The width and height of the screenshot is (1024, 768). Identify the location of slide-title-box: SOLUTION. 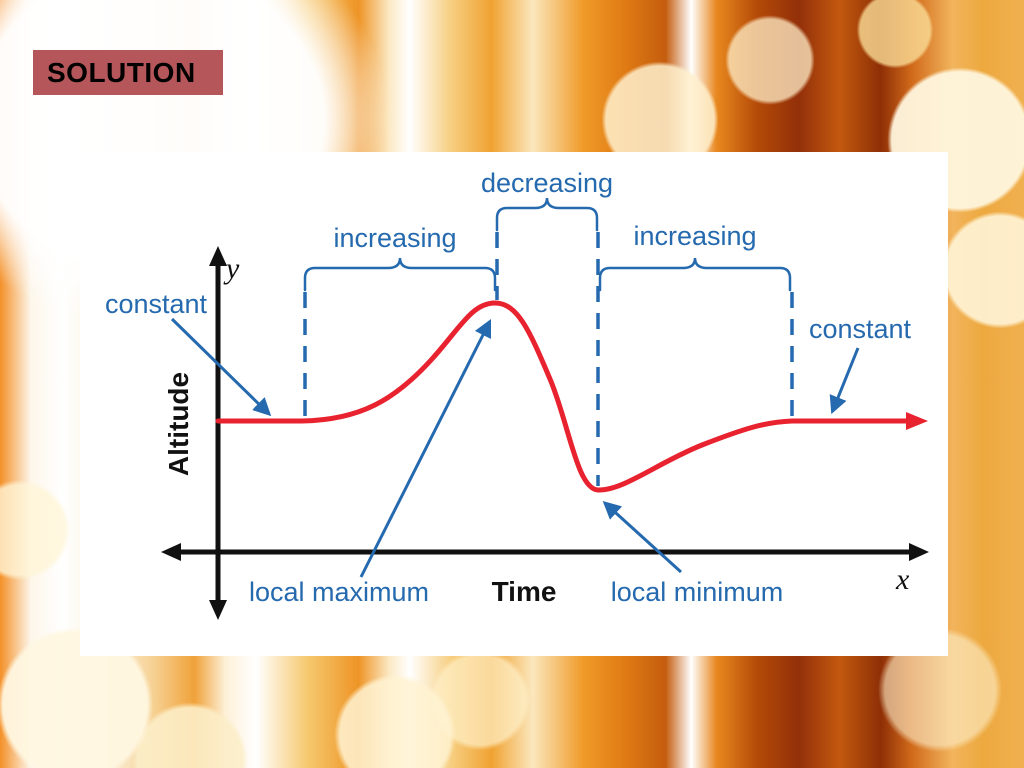
(128, 72).